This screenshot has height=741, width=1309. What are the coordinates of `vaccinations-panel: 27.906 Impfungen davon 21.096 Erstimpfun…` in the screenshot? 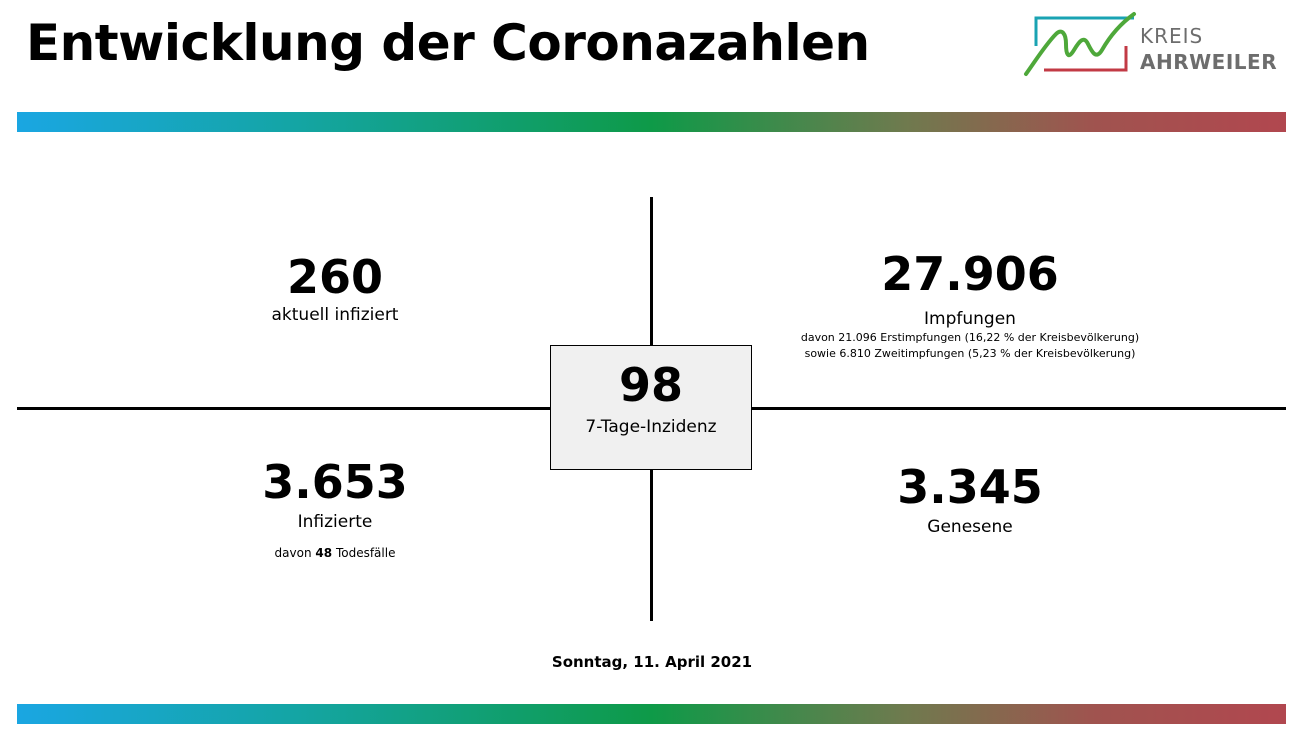 It's located at (970, 304).